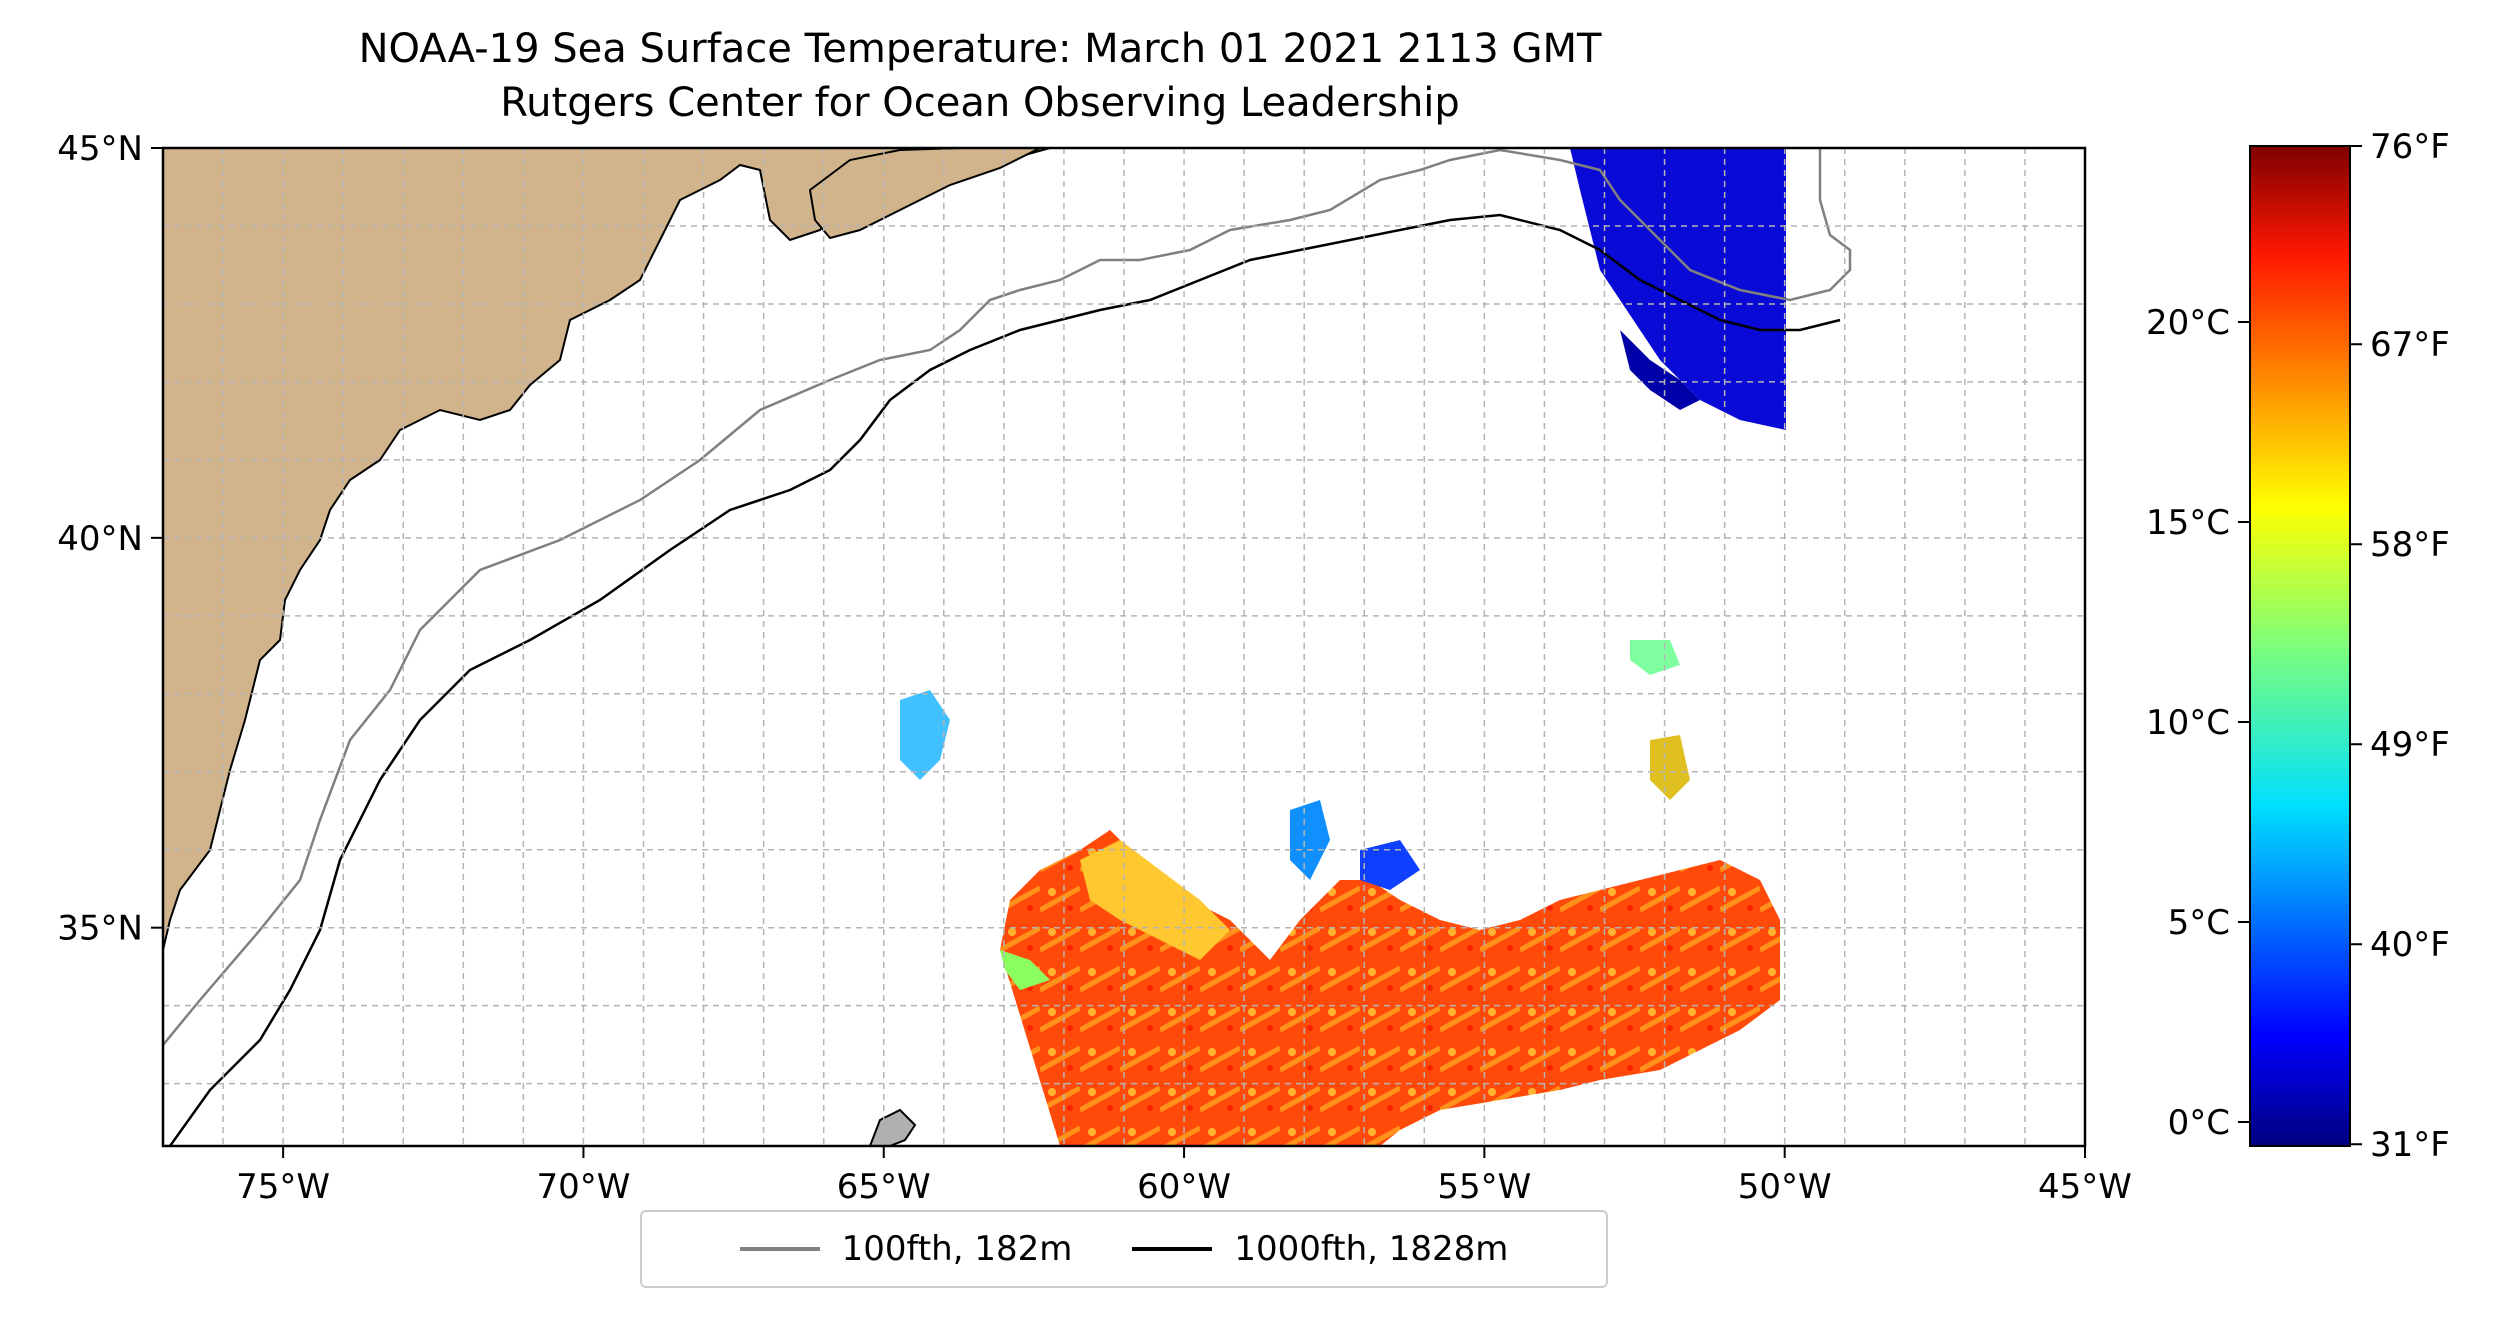 The image size is (2502, 1318). Describe the element at coordinates (779, 1249) in the screenshot. I see `legend-swatch-gray` at that location.